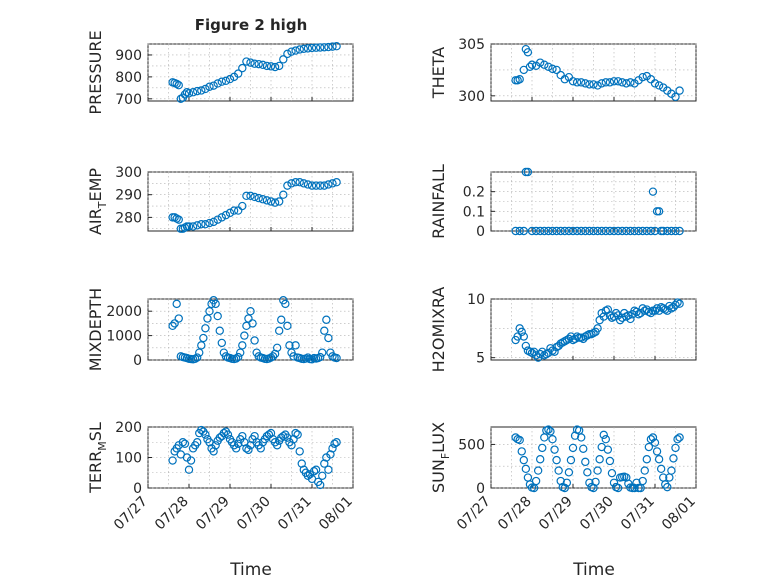 This screenshot has width=778, height=583. What do you see at coordinates (124, 337) in the screenshot?
I see `y-tick-label: 1000` at bounding box center [124, 337].